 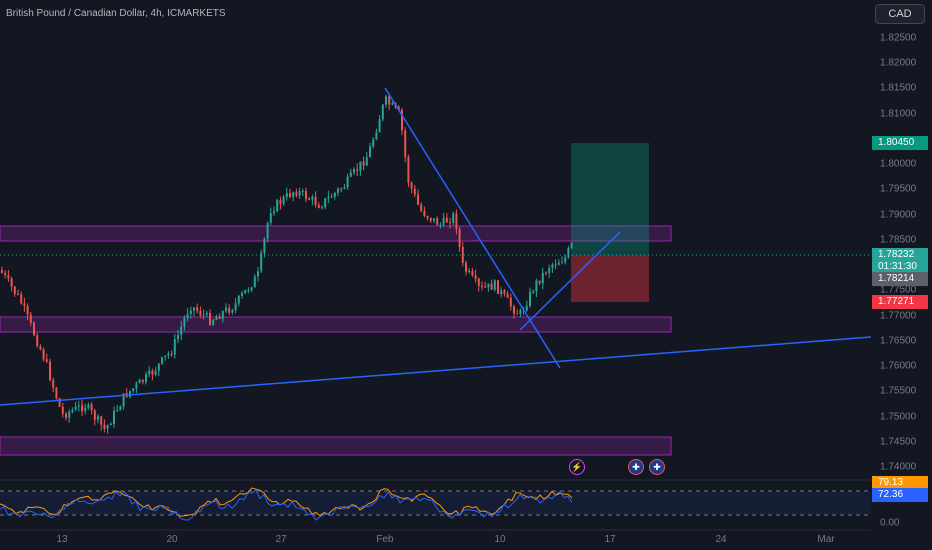 I want to click on time-tick: 10, so click(x=500, y=539).